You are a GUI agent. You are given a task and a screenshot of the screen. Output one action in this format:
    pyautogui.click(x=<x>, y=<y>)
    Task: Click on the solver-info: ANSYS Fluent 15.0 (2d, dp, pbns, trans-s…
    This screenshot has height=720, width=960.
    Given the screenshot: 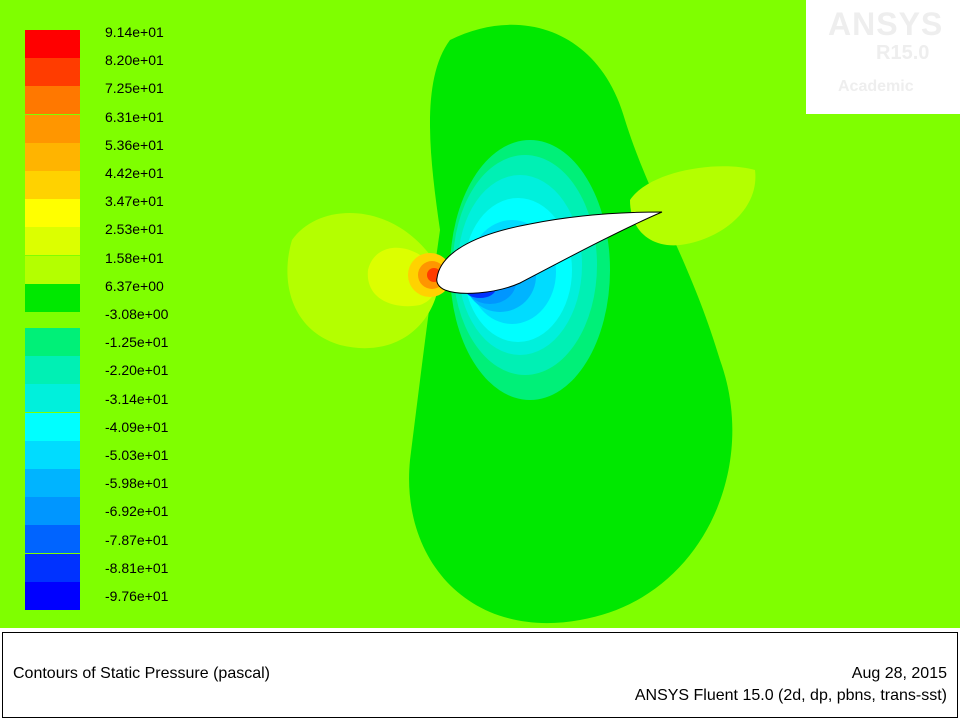 What is the action you would take?
    pyautogui.click(x=790, y=695)
    